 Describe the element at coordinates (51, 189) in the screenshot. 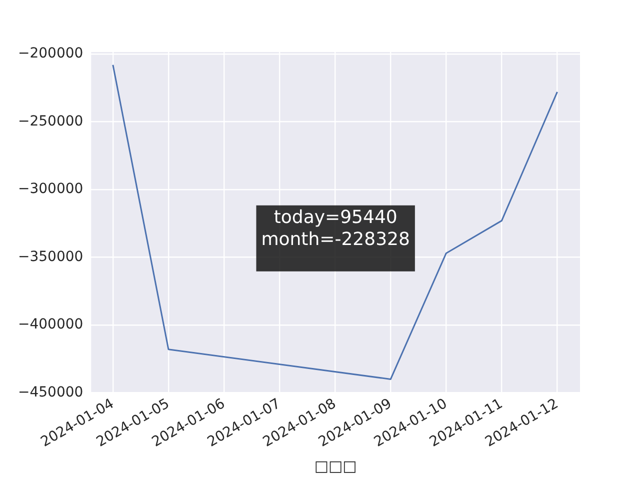

I see `y-tick-label: −300000` at that location.